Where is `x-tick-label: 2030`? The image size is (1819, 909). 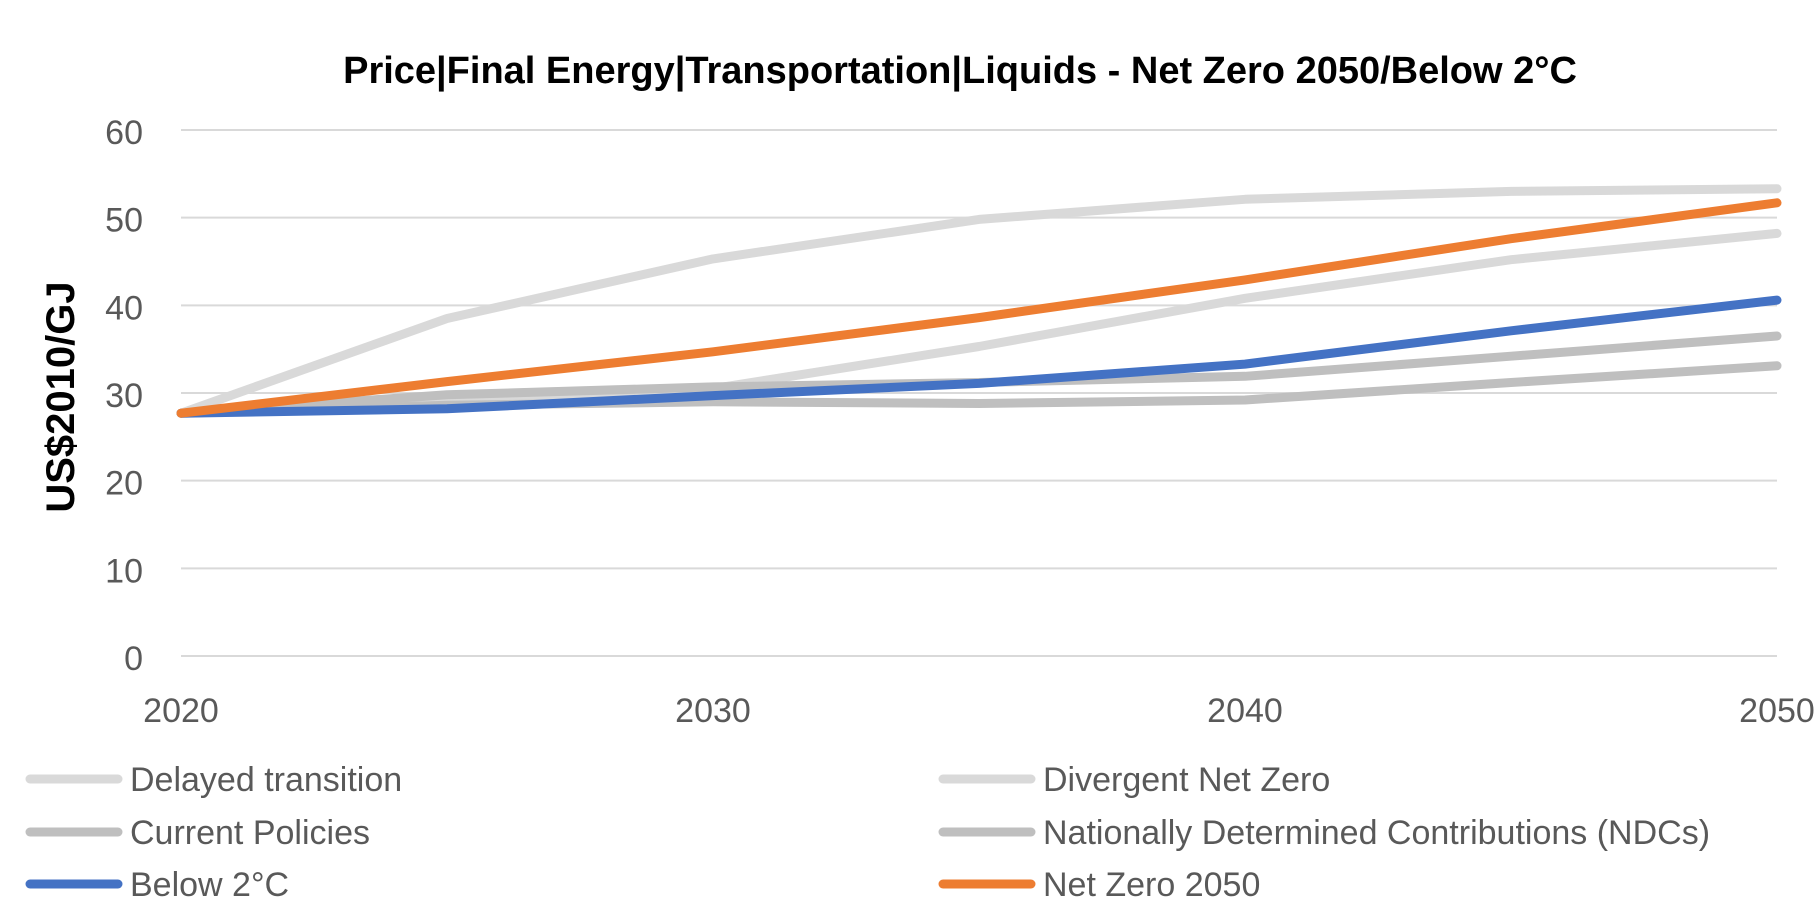 x-tick-label: 2030 is located at coordinates (713, 711).